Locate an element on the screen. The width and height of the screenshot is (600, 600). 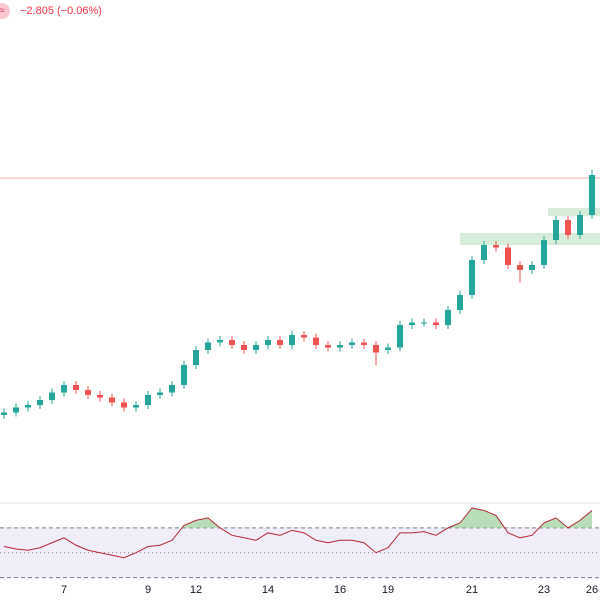
x-tick-label: 14 is located at coordinates (268, 590).